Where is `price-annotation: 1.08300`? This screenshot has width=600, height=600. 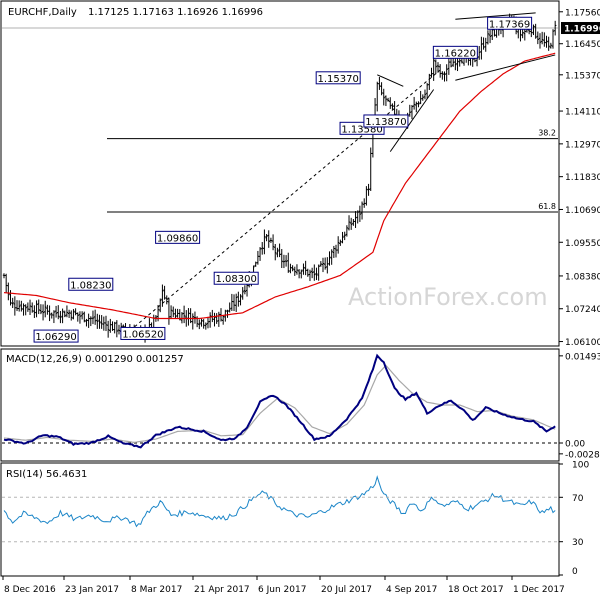 price-annotation: 1.08300 is located at coordinates (236, 278).